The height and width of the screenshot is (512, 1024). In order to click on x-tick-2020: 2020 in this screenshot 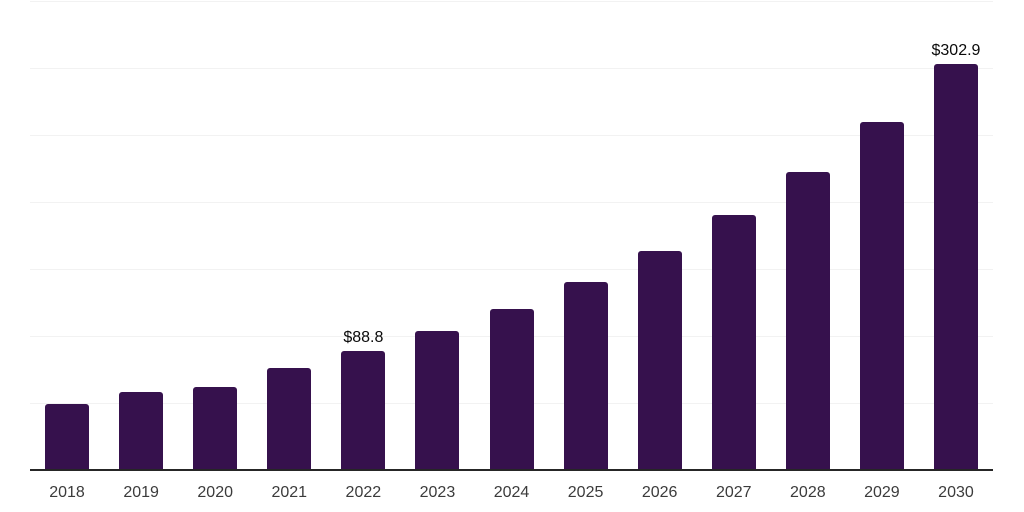, I will do `click(215, 492)`.